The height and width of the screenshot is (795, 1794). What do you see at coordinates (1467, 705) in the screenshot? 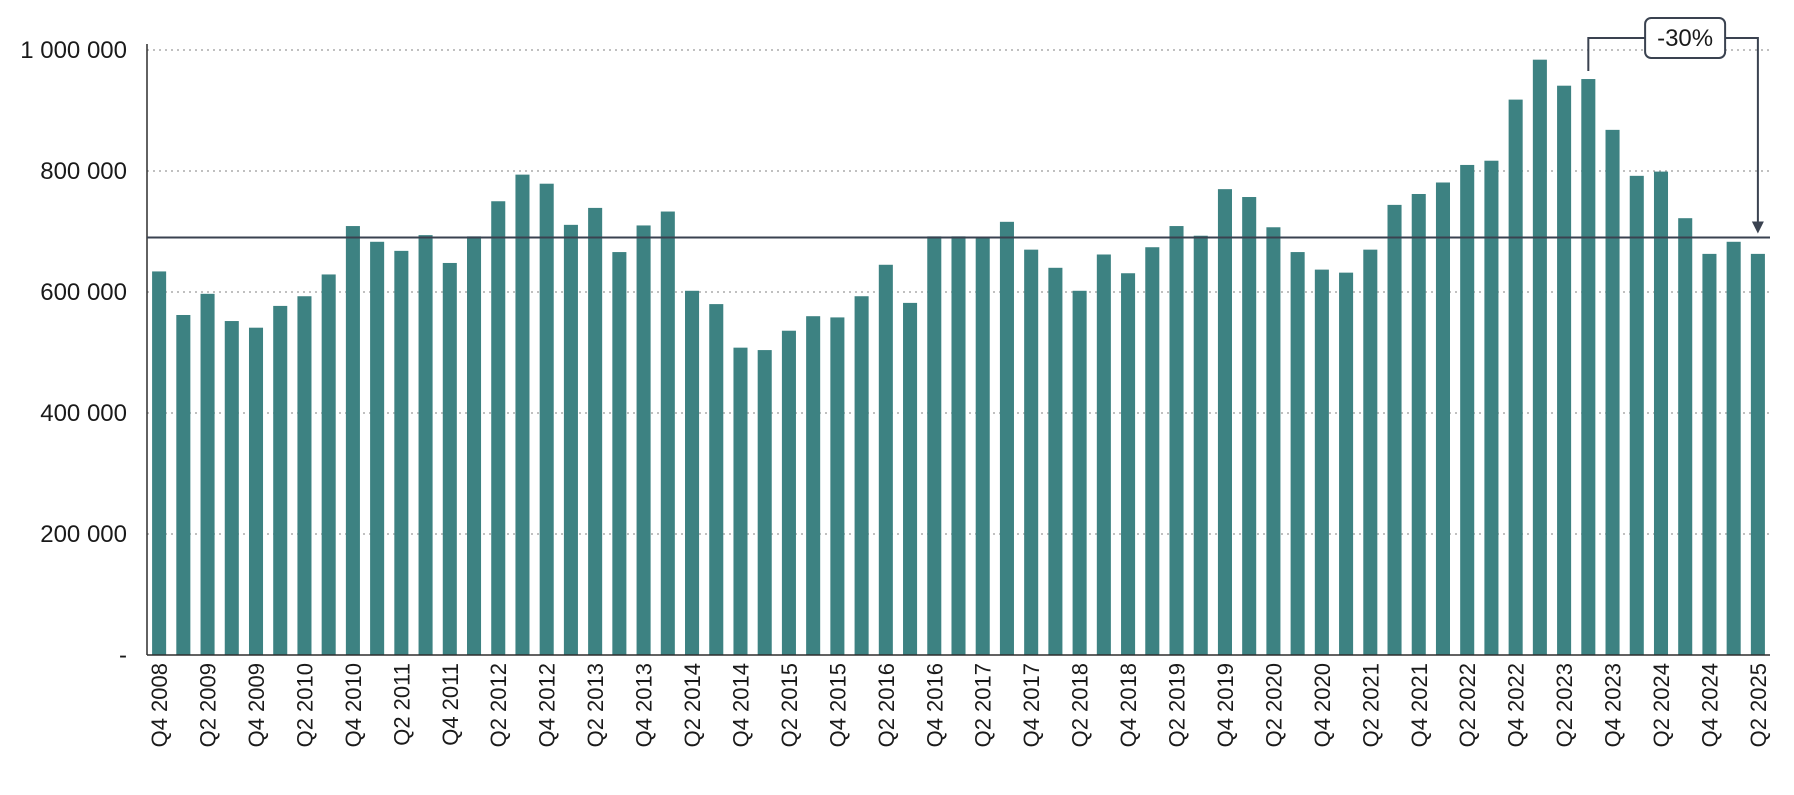
I see `x-tick-label: Q2 2022` at bounding box center [1467, 705].